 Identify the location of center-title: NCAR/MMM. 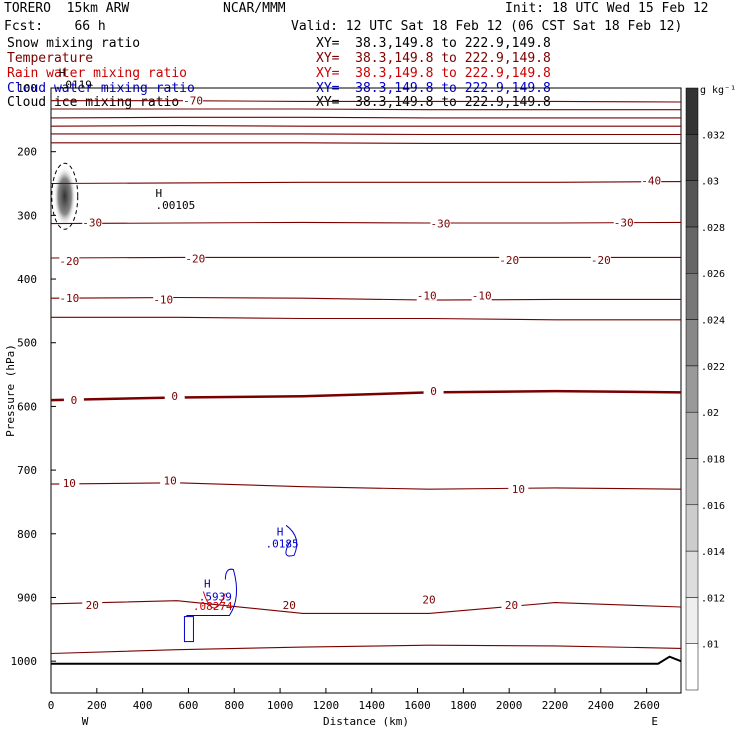
(254, 8).